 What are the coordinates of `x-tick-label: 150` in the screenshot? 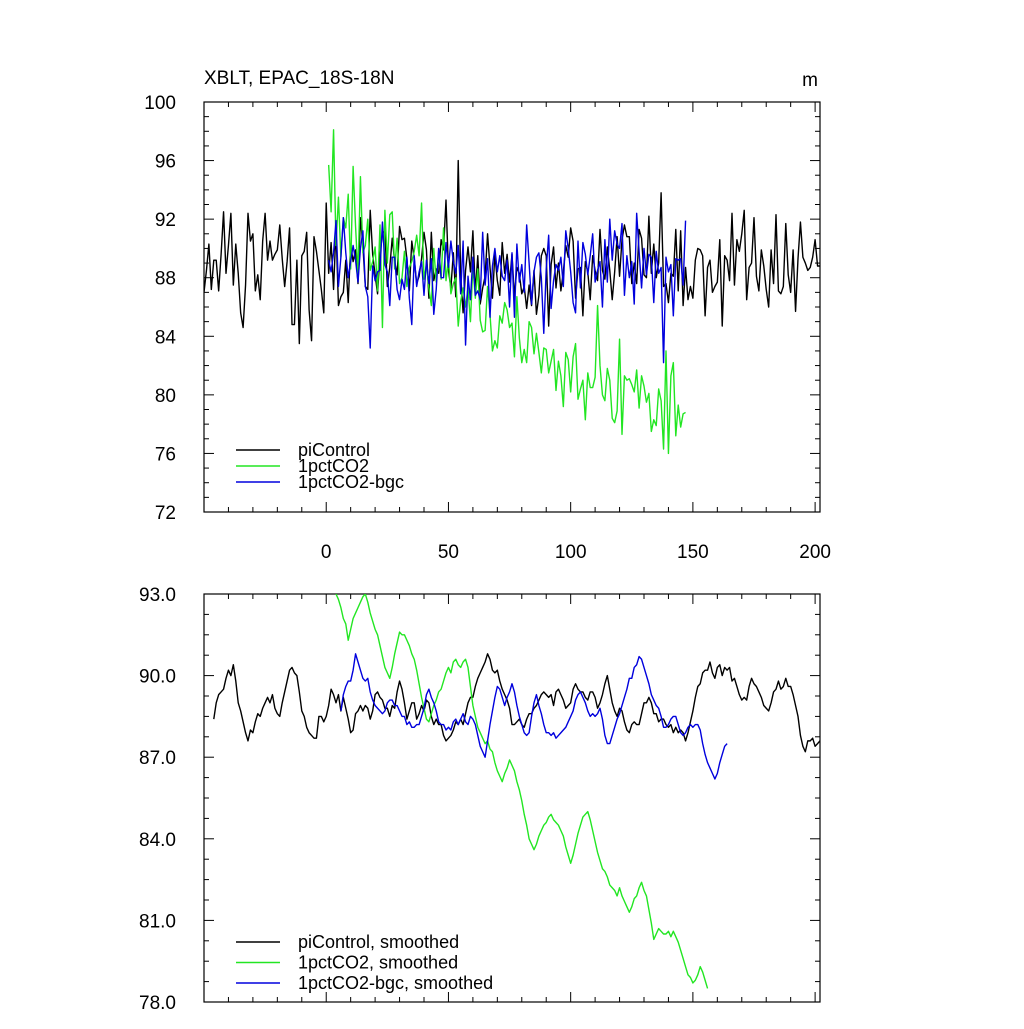 It's located at (693, 552).